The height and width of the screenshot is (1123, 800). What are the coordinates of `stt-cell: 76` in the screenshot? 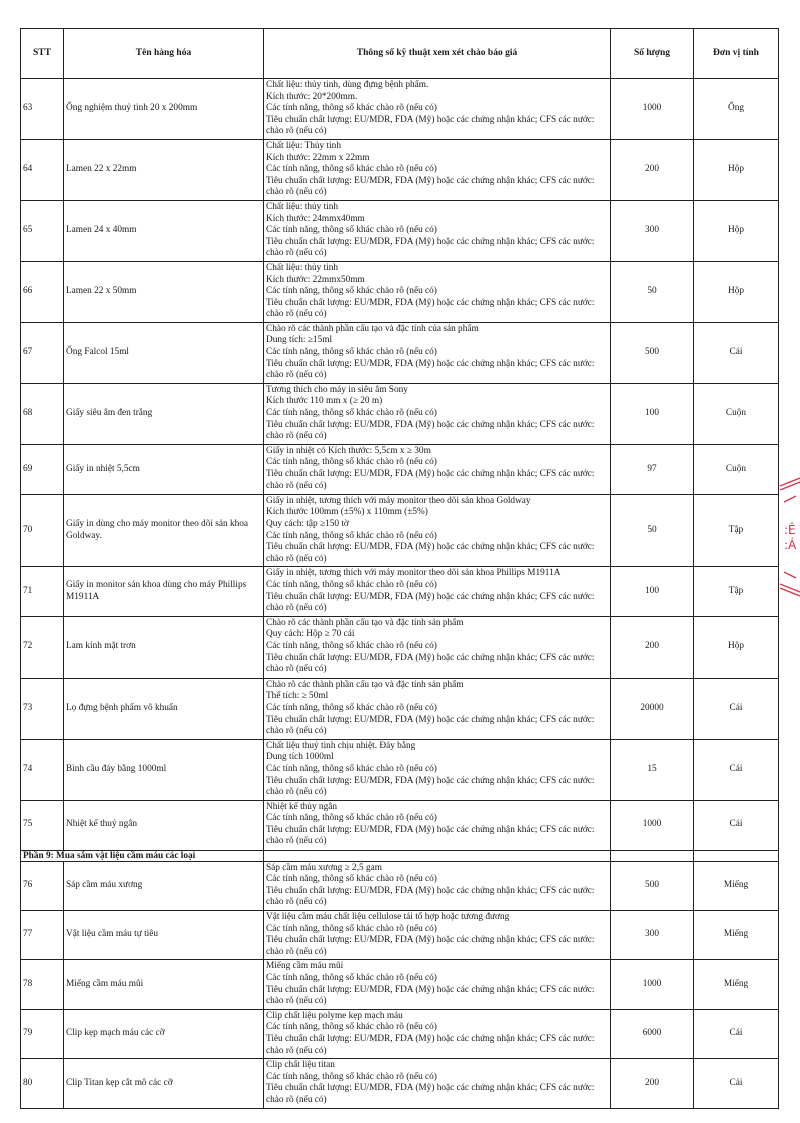 It's located at (42, 886).